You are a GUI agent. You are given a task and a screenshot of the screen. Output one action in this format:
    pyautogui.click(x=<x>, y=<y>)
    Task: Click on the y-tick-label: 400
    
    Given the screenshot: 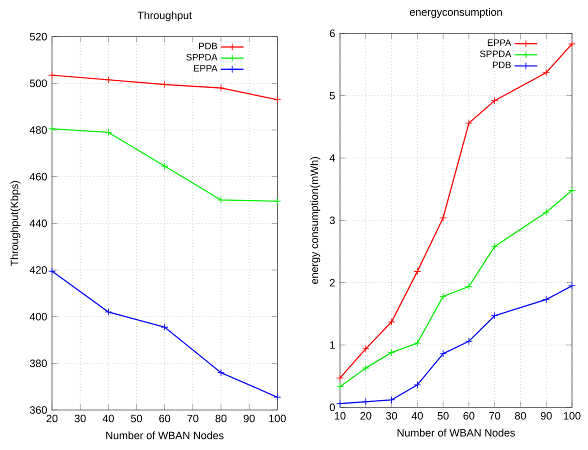 What is the action you would take?
    pyautogui.click(x=38, y=316)
    